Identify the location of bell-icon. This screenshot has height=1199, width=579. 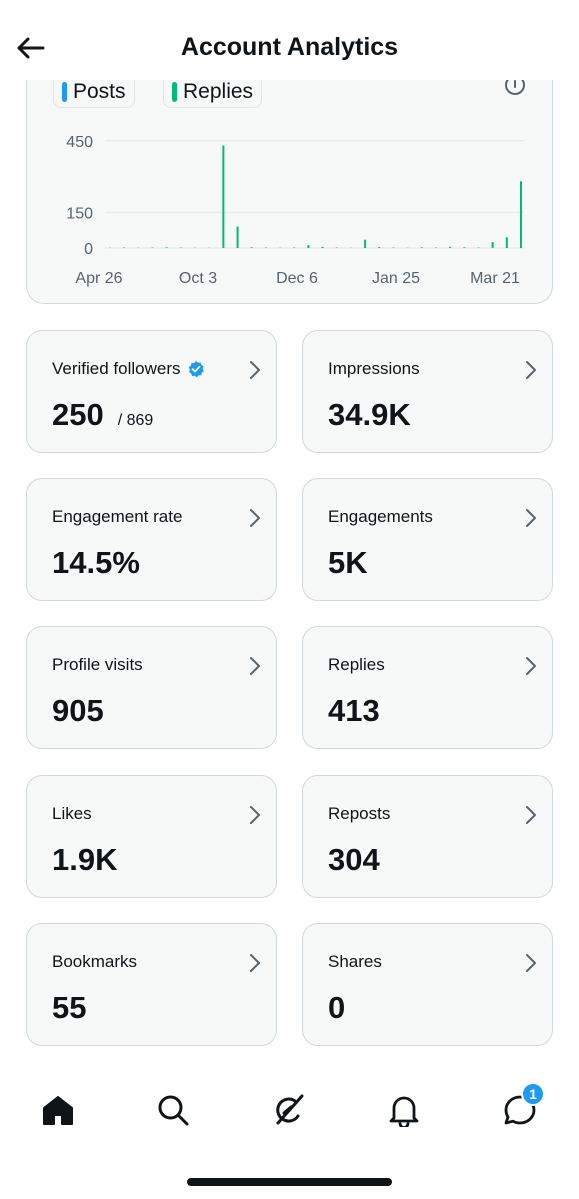
(404, 1111).